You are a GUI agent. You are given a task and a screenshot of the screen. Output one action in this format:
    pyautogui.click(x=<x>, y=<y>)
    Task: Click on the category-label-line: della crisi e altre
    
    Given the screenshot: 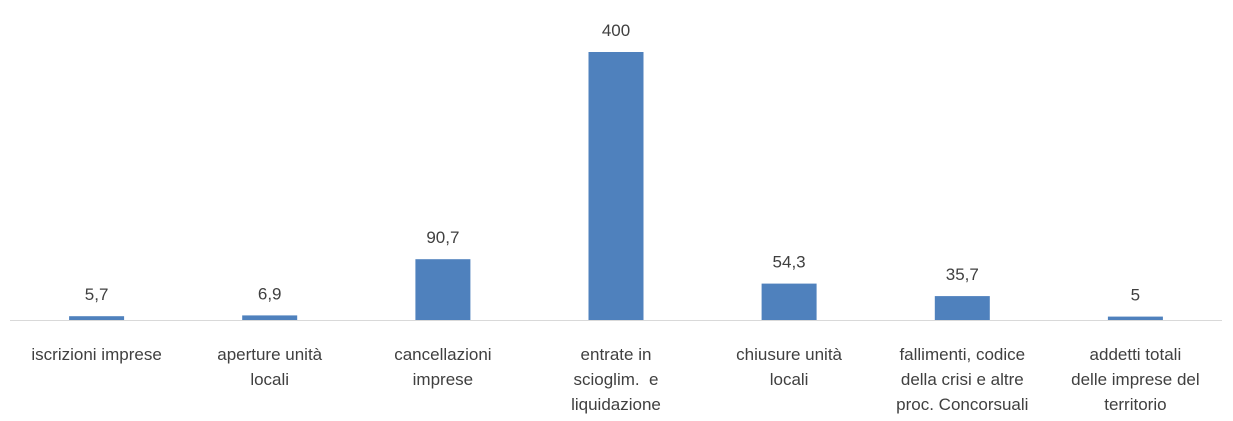 What is the action you would take?
    pyautogui.click(x=962, y=379)
    